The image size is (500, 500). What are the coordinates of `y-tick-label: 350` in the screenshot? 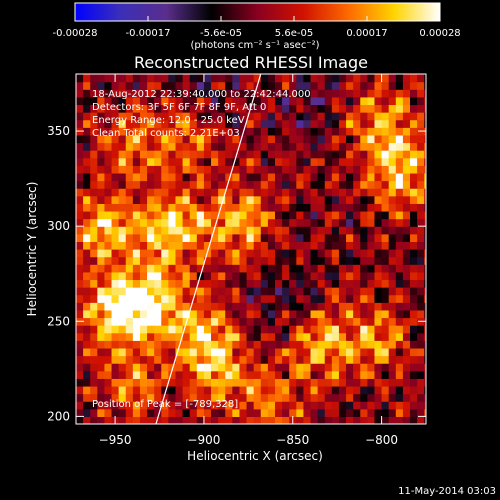 It's located at (58, 131).